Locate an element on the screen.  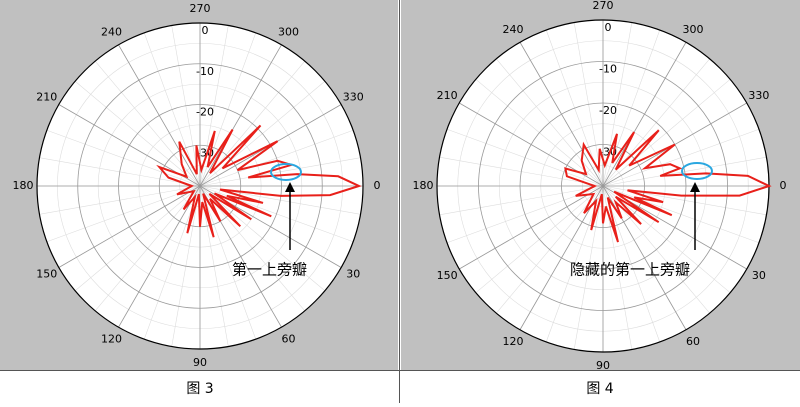
caption: 图 3 is located at coordinates (199, 389).